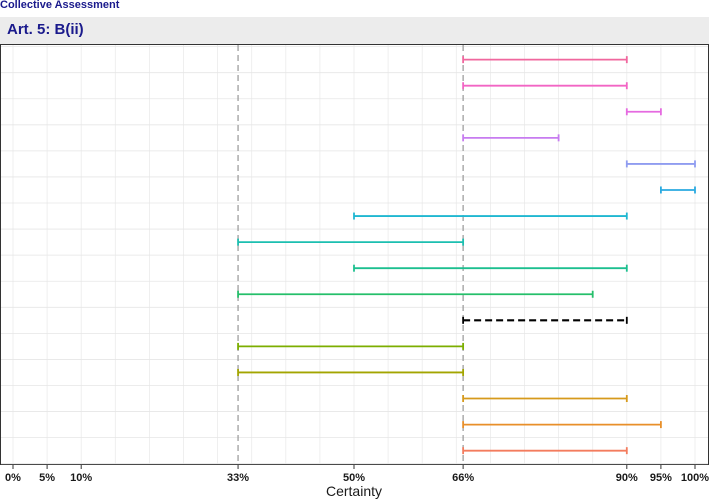 The width and height of the screenshot is (709, 500). What do you see at coordinates (354, 478) in the screenshot?
I see `x-tick-label: 50%` at bounding box center [354, 478].